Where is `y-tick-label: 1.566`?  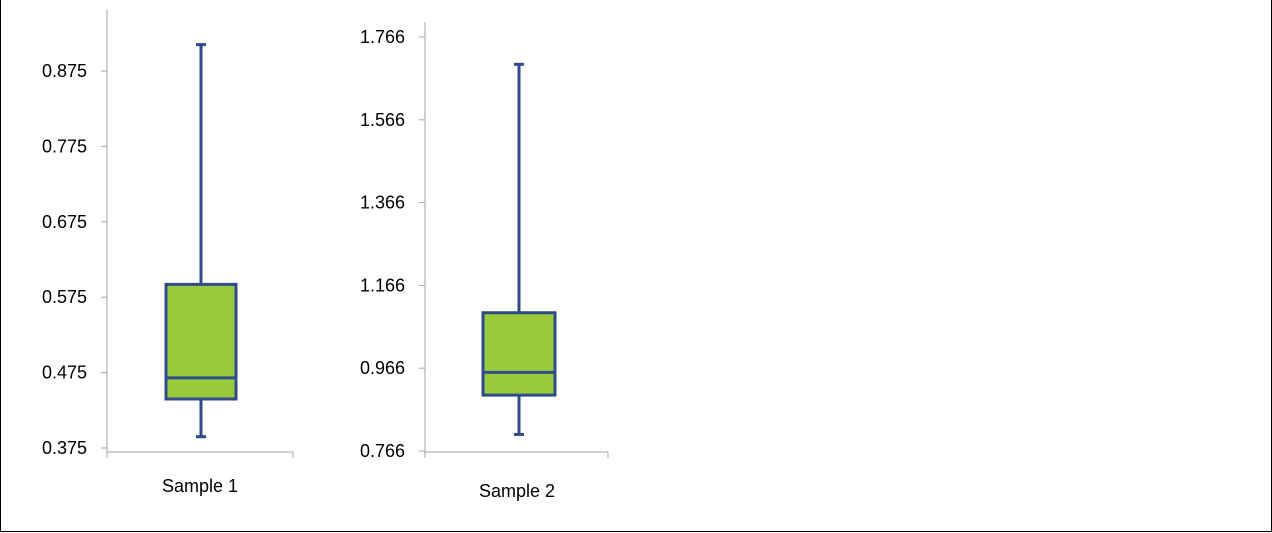 y-tick-label: 1.566 is located at coordinates (382, 120).